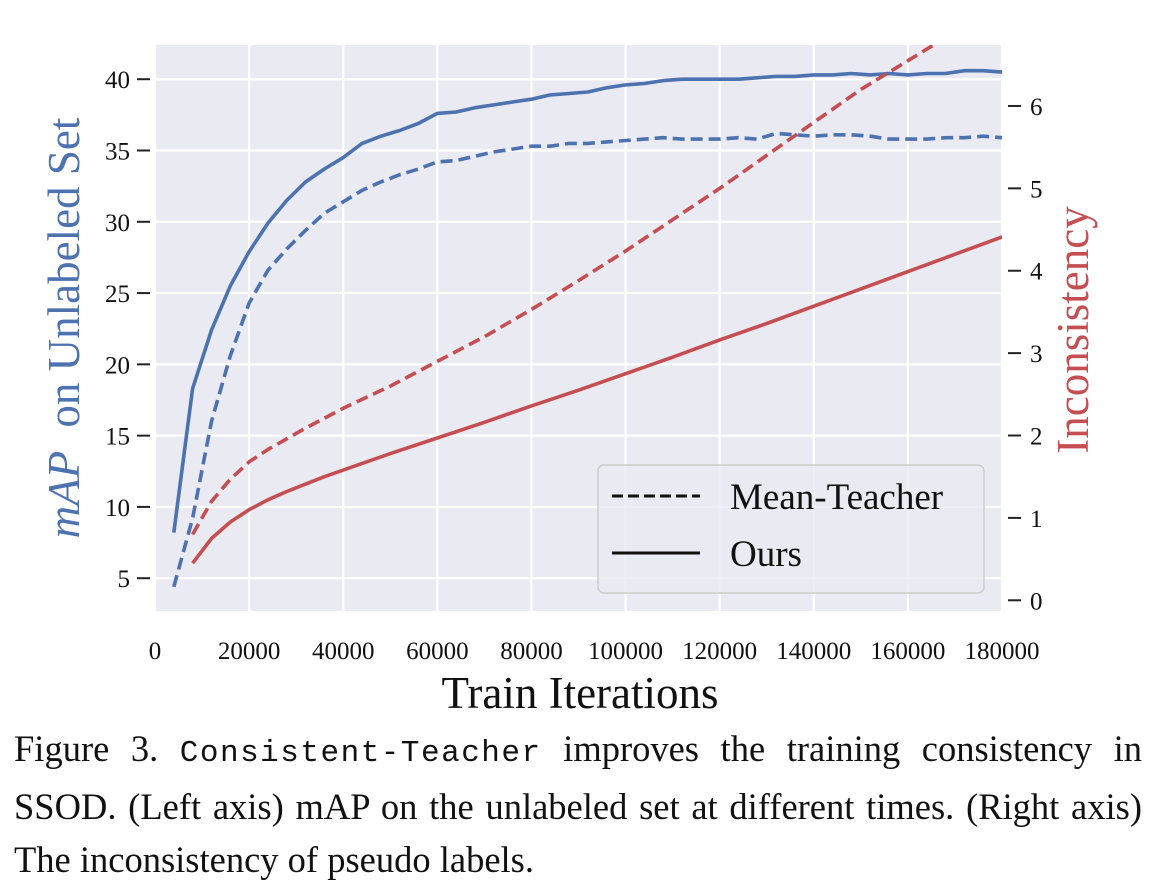  I want to click on left-y-axis-label-rest: on Unlabeled Set, so click(64, 272).